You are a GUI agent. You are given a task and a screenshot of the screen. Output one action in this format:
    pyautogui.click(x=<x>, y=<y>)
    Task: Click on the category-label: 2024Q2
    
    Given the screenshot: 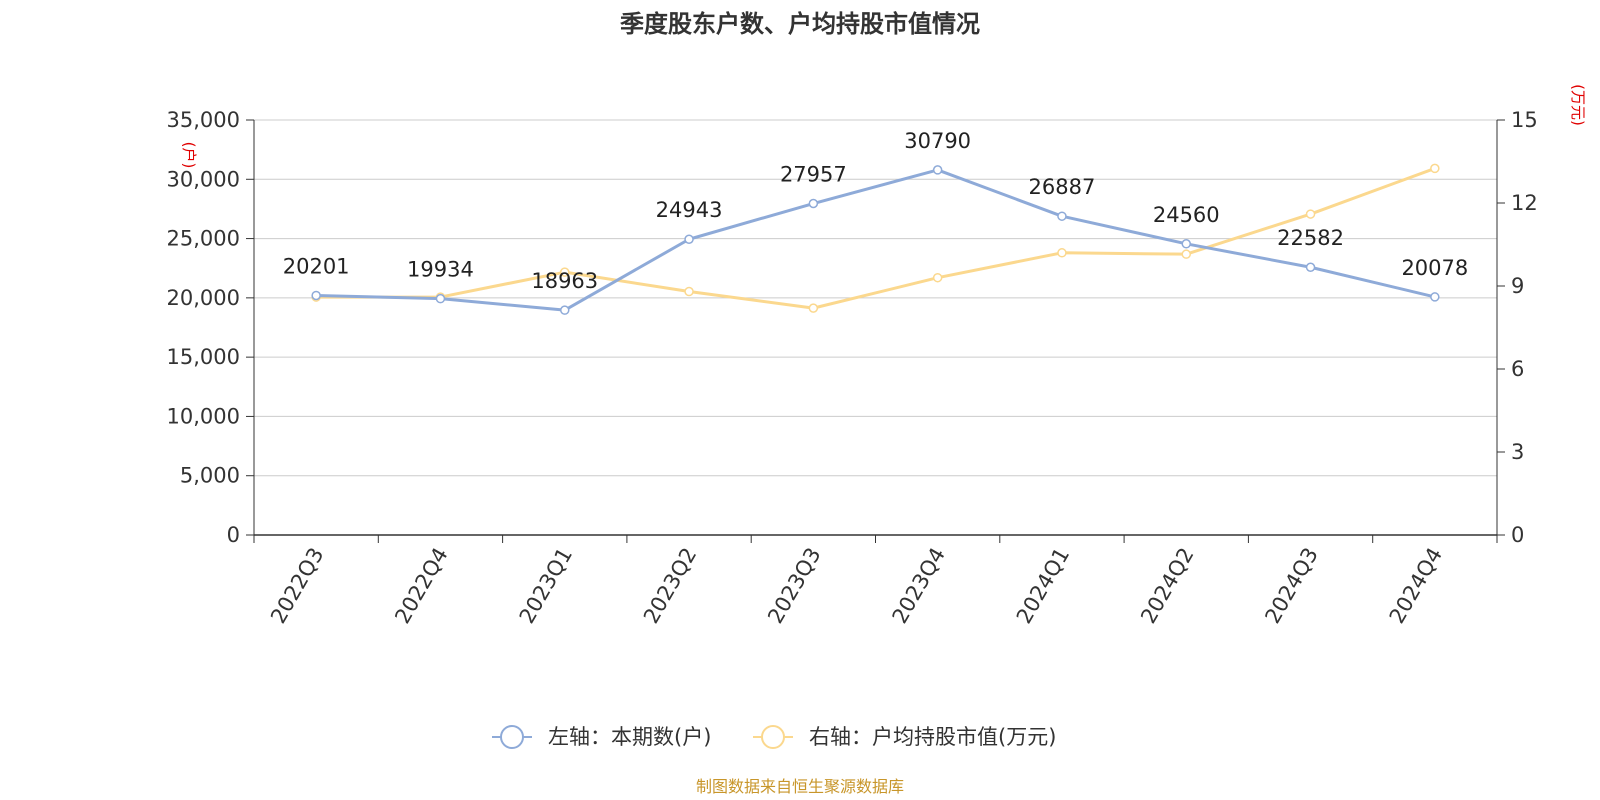 What is the action you would take?
    pyautogui.click(x=1167, y=586)
    